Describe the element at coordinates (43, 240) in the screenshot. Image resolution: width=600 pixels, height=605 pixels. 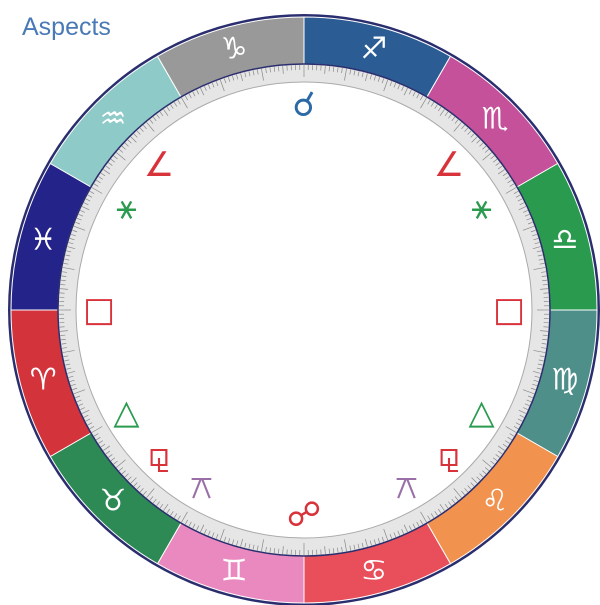
I see `sign-glyph: ♓︎` at that location.